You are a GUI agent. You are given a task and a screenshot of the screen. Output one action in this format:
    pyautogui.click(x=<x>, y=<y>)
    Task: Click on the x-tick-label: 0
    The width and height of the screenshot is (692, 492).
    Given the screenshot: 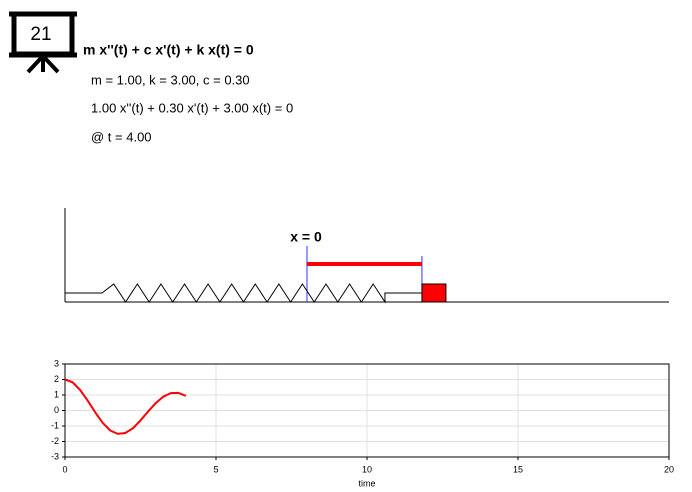 What is the action you would take?
    pyautogui.click(x=64, y=469)
    